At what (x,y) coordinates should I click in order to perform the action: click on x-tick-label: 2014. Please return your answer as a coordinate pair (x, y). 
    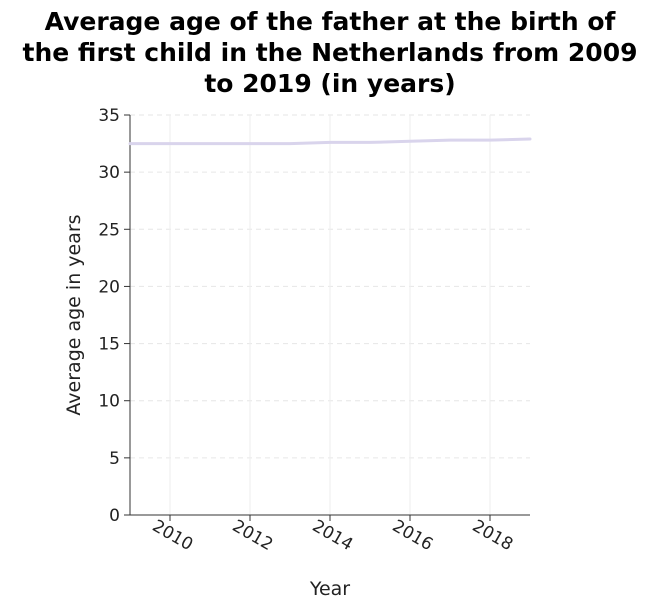
    Looking at the image, I should click on (332, 535).